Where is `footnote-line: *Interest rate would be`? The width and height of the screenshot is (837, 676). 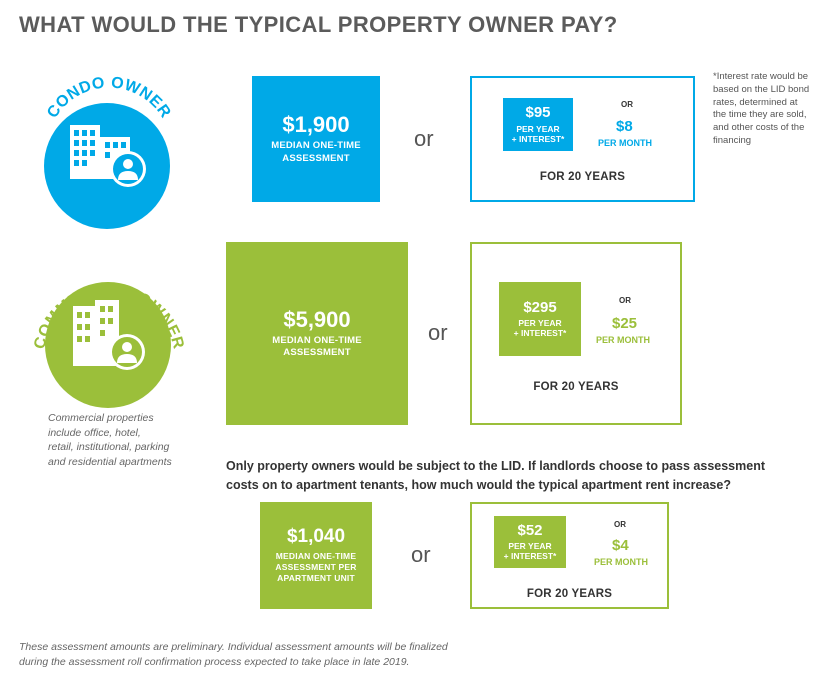 footnote-line: *Interest rate would be is located at coordinates (761, 76).